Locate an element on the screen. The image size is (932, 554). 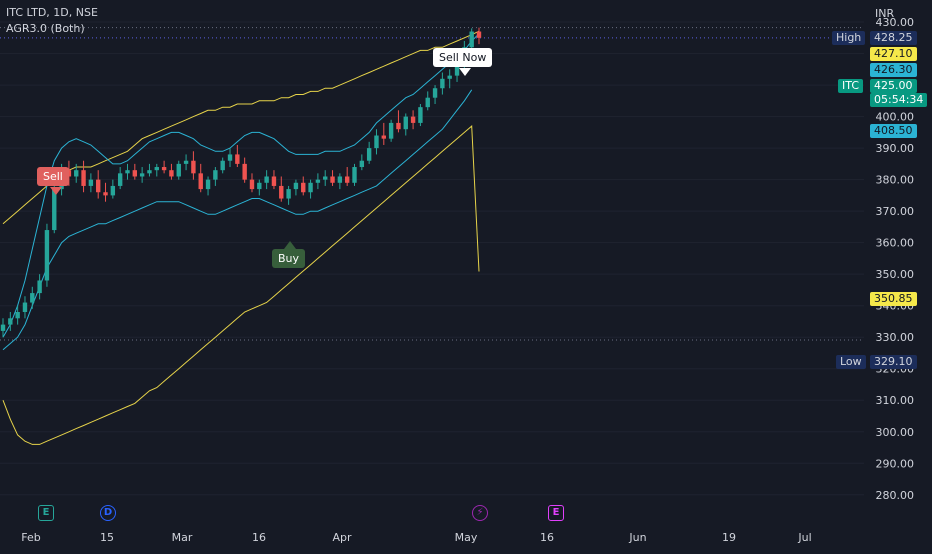
earnings-event-icon-2: E is located at coordinates (556, 513).